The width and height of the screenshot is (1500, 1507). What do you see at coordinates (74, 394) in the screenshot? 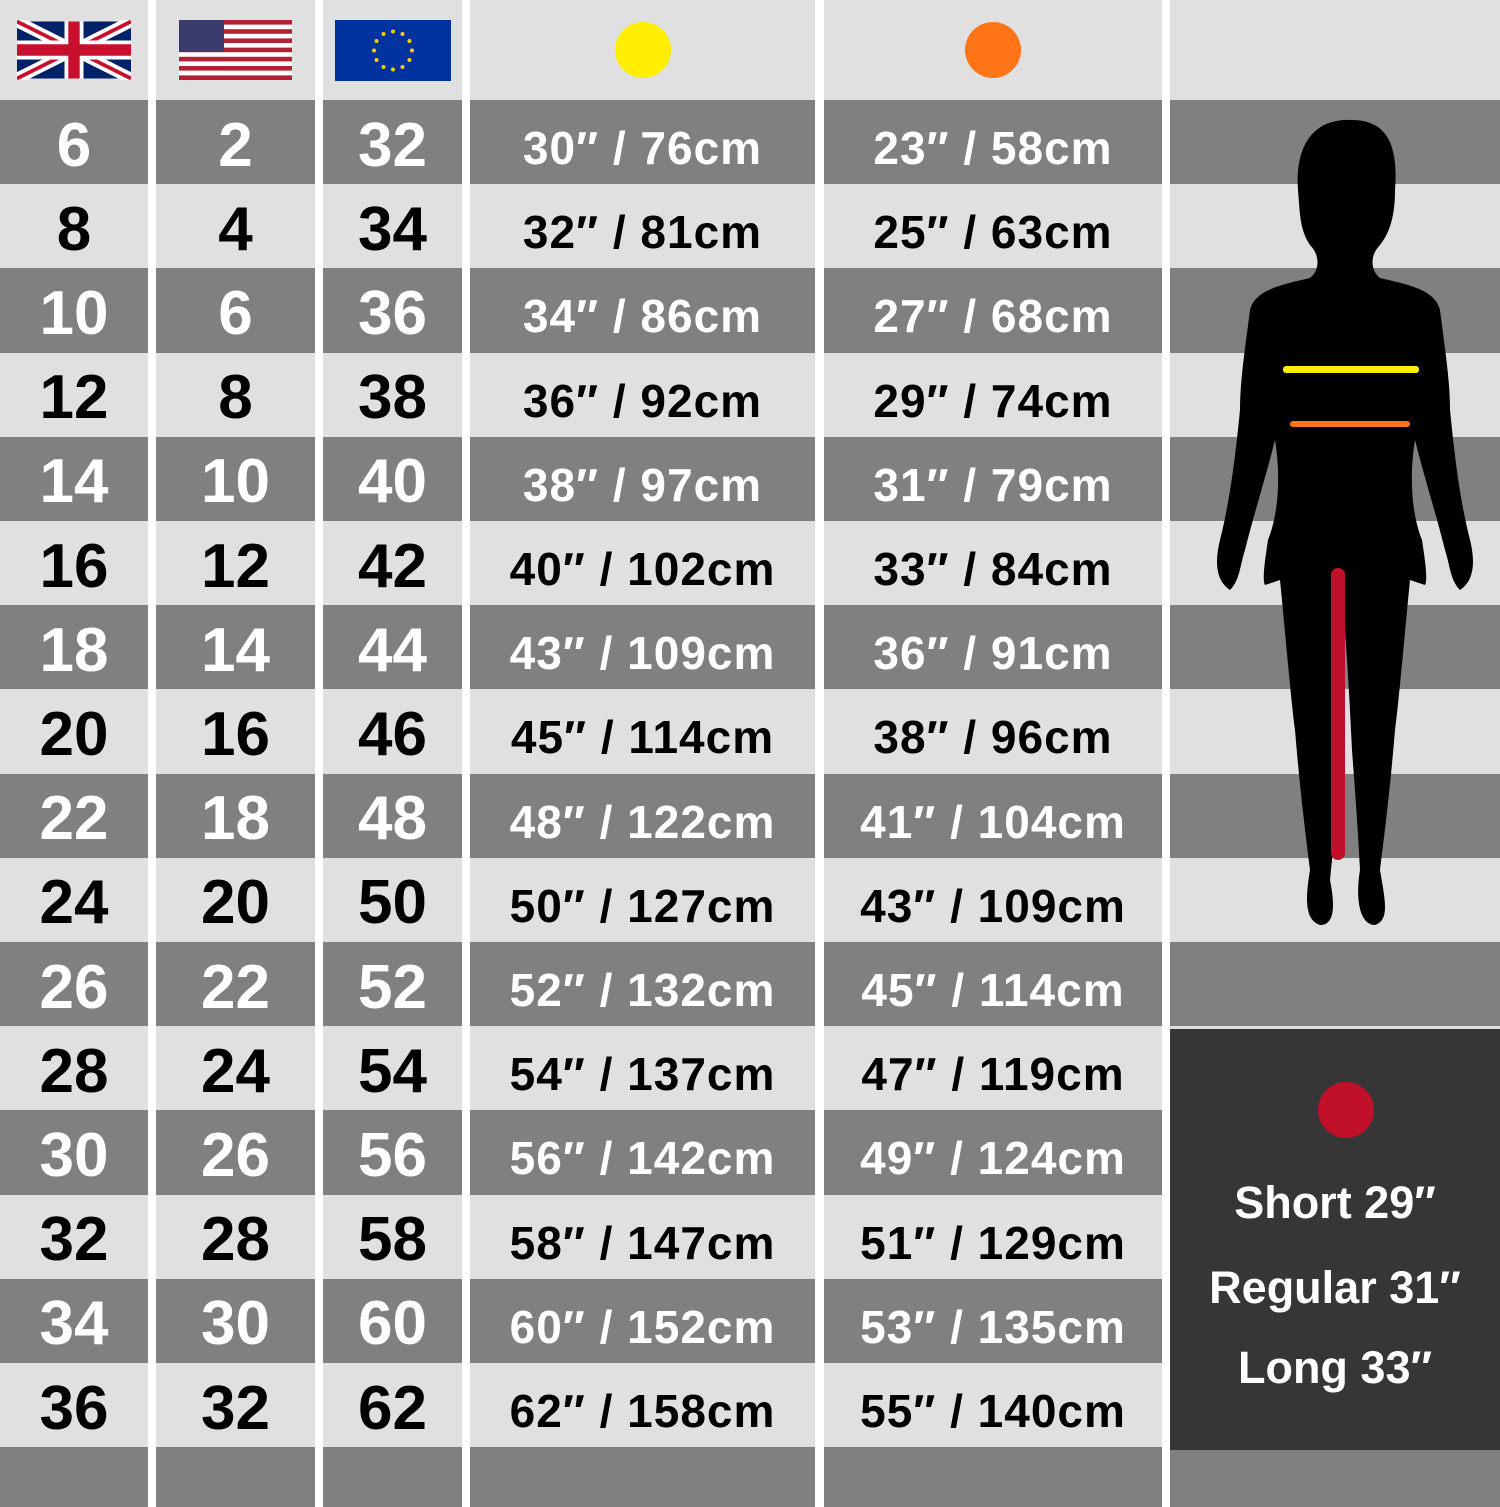
I see `uk-size-cell: 12` at bounding box center [74, 394].